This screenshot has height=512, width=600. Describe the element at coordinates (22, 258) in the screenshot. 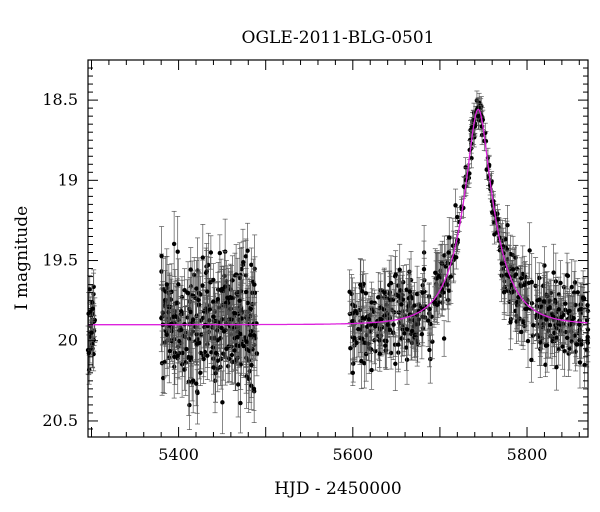

I see `y-axis-label: I magnitude` at that location.